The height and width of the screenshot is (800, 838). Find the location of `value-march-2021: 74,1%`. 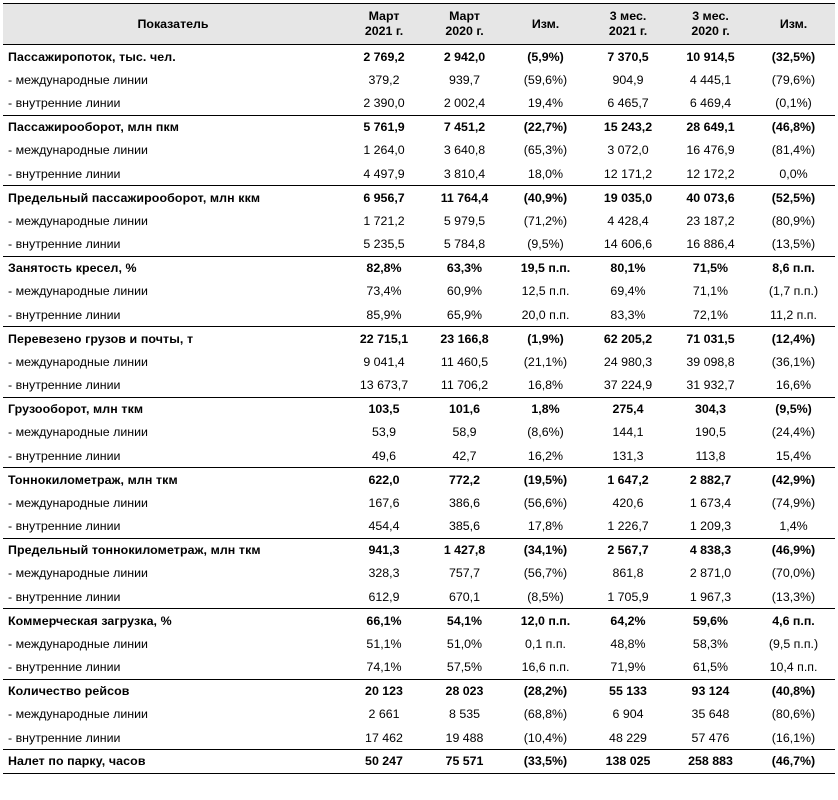

value-march-2021: 74,1% is located at coordinates (384, 667).